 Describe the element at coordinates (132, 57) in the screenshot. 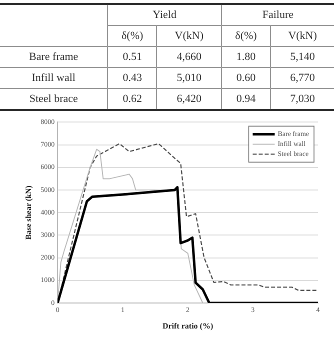

I see `text: 0.51` at that location.